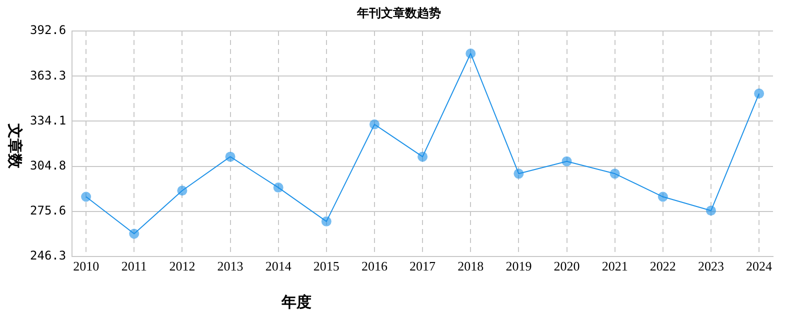 The image size is (798, 330). Describe the element at coordinates (759, 266) in the screenshot. I see `x-tick-label: 2024` at that location.